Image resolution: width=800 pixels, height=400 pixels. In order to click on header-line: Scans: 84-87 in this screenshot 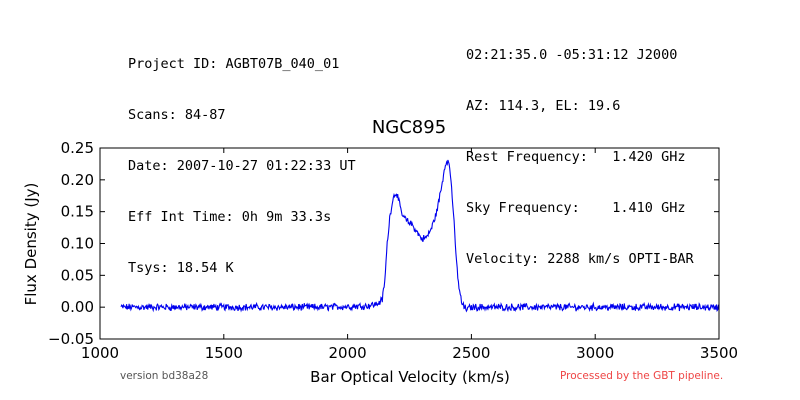, I will do `click(177, 115)`.